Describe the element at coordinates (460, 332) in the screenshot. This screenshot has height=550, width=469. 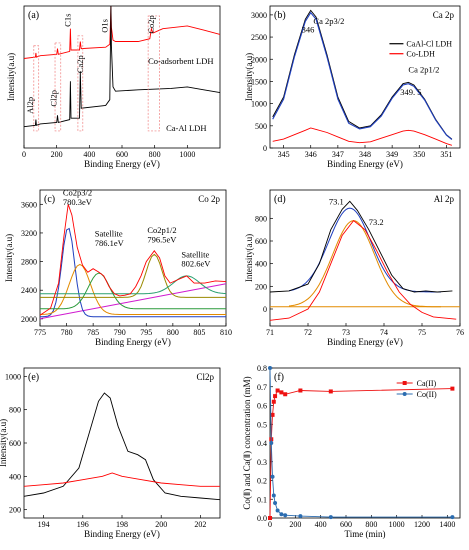
I see `x-tick-label-d-5: 76` at that location.